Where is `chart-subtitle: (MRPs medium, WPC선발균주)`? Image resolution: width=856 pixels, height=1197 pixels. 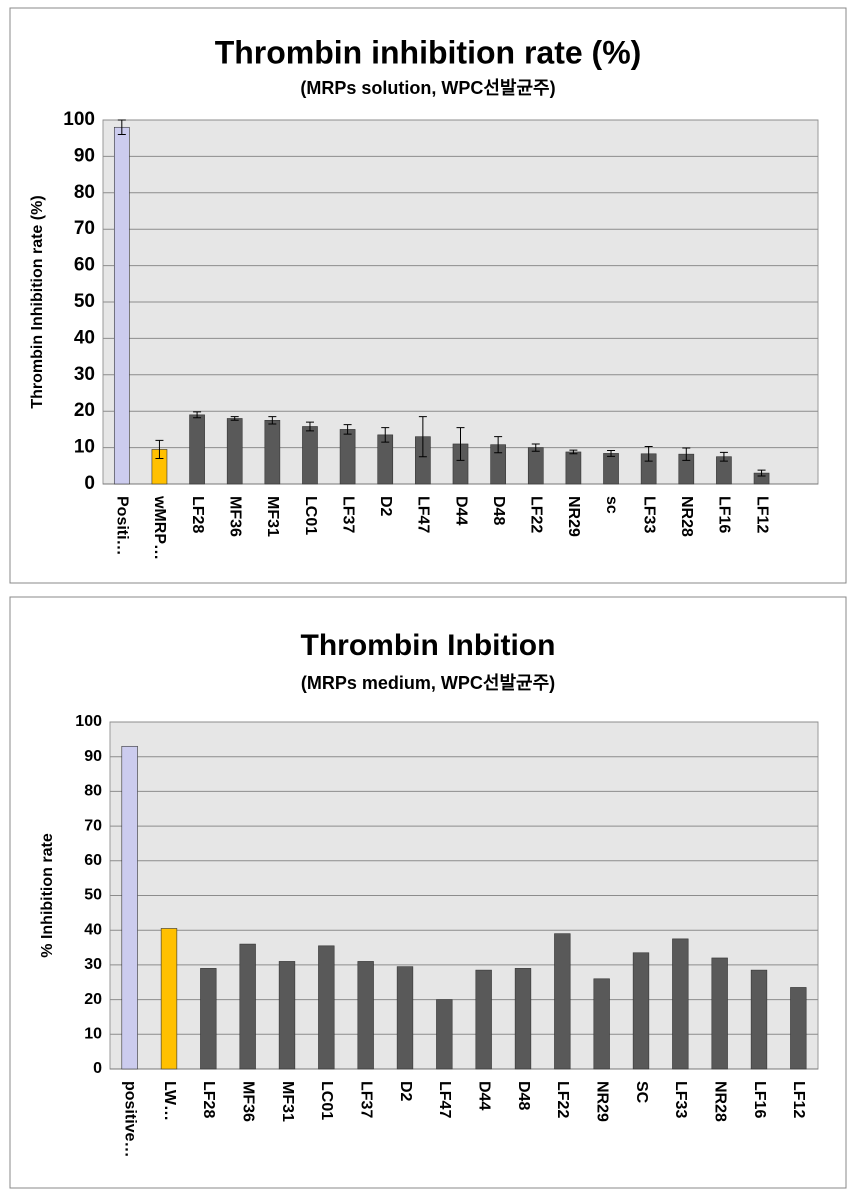
chart-subtitle: (MRPs medium, WPC선발균주) is located at coordinates (428, 683).